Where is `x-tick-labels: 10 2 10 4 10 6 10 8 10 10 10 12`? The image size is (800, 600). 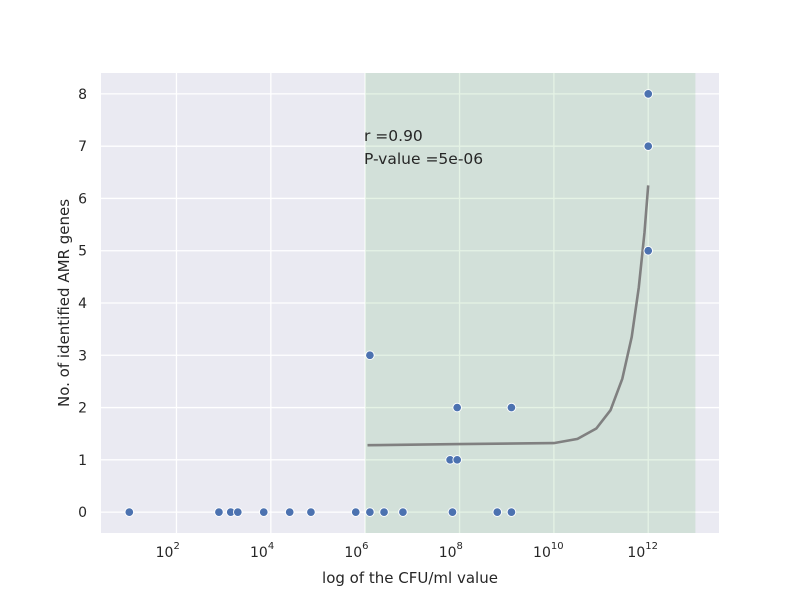 x-tick-labels: 10 2 10 4 10 6 10 8 10 10 10 12 is located at coordinates (407, 551).